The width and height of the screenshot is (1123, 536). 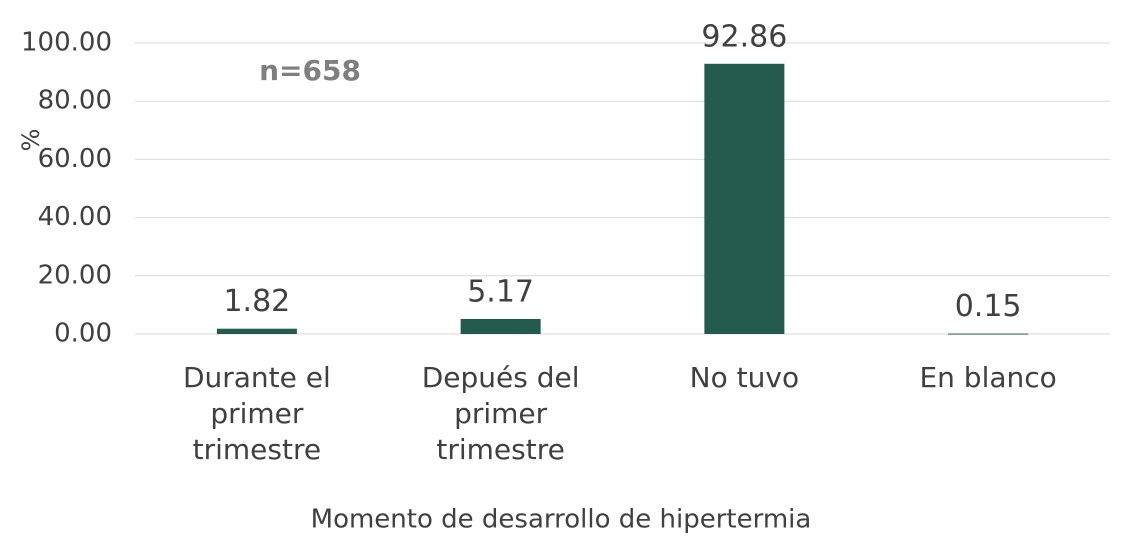 What do you see at coordinates (75, 101) in the screenshot?
I see `y-tick-label: 80.00` at bounding box center [75, 101].